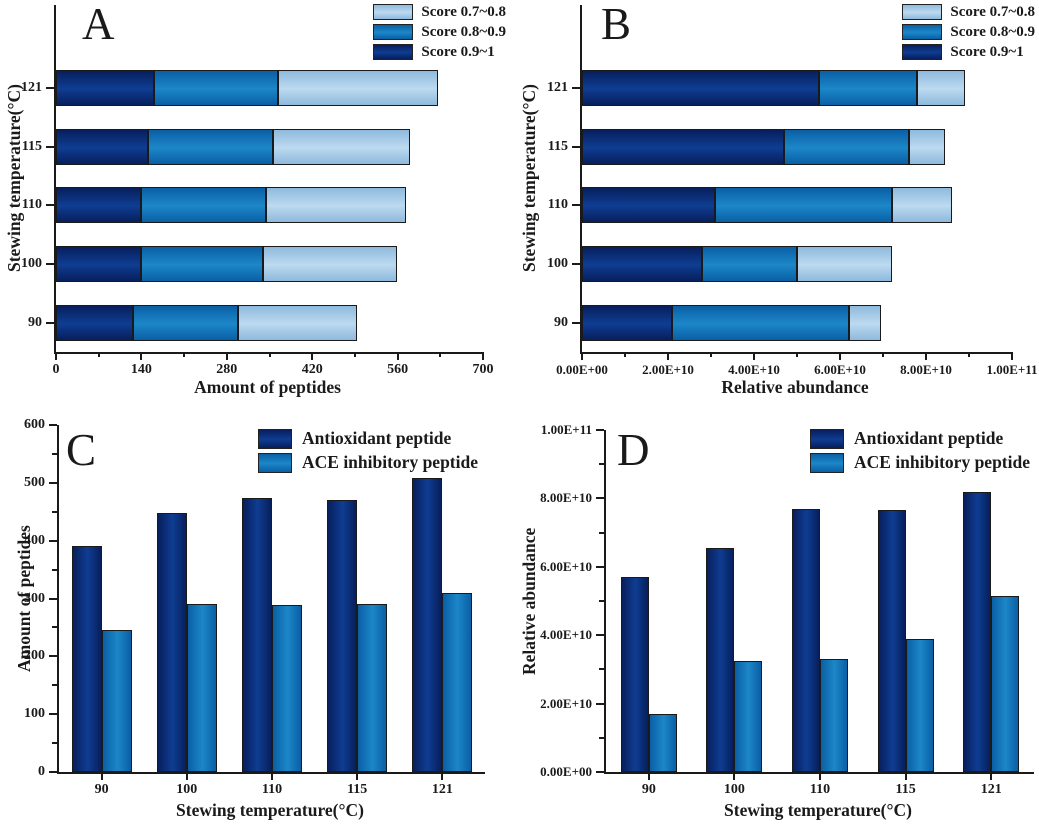 The height and width of the screenshot is (832, 1039). Describe the element at coordinates (905, 789) in the screenshot. I see `x-category-label: 115` at that location.